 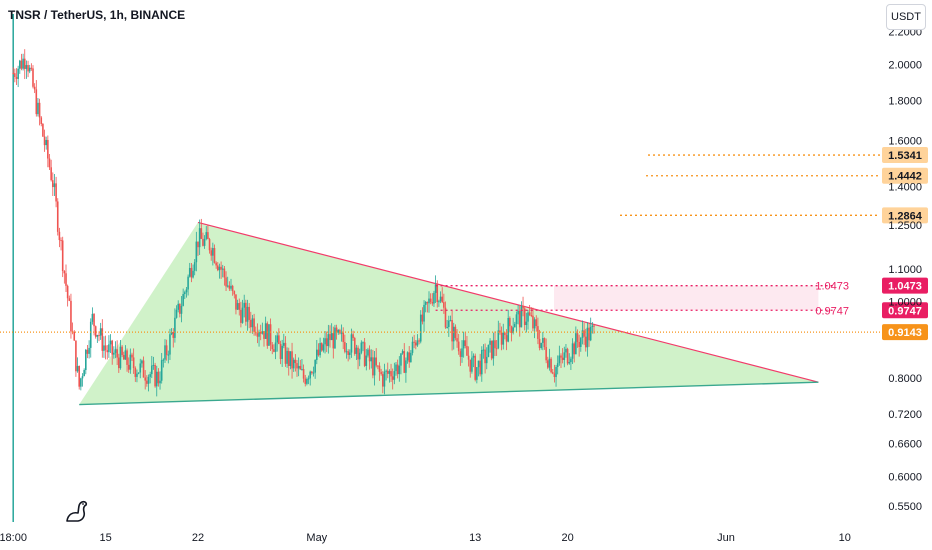 What do you see at coordinates (425, 538) in the screenshot?
I see `time-axis: 18:00 15 22 May 13 20 Jun 10` at bounding box center [425, 538].